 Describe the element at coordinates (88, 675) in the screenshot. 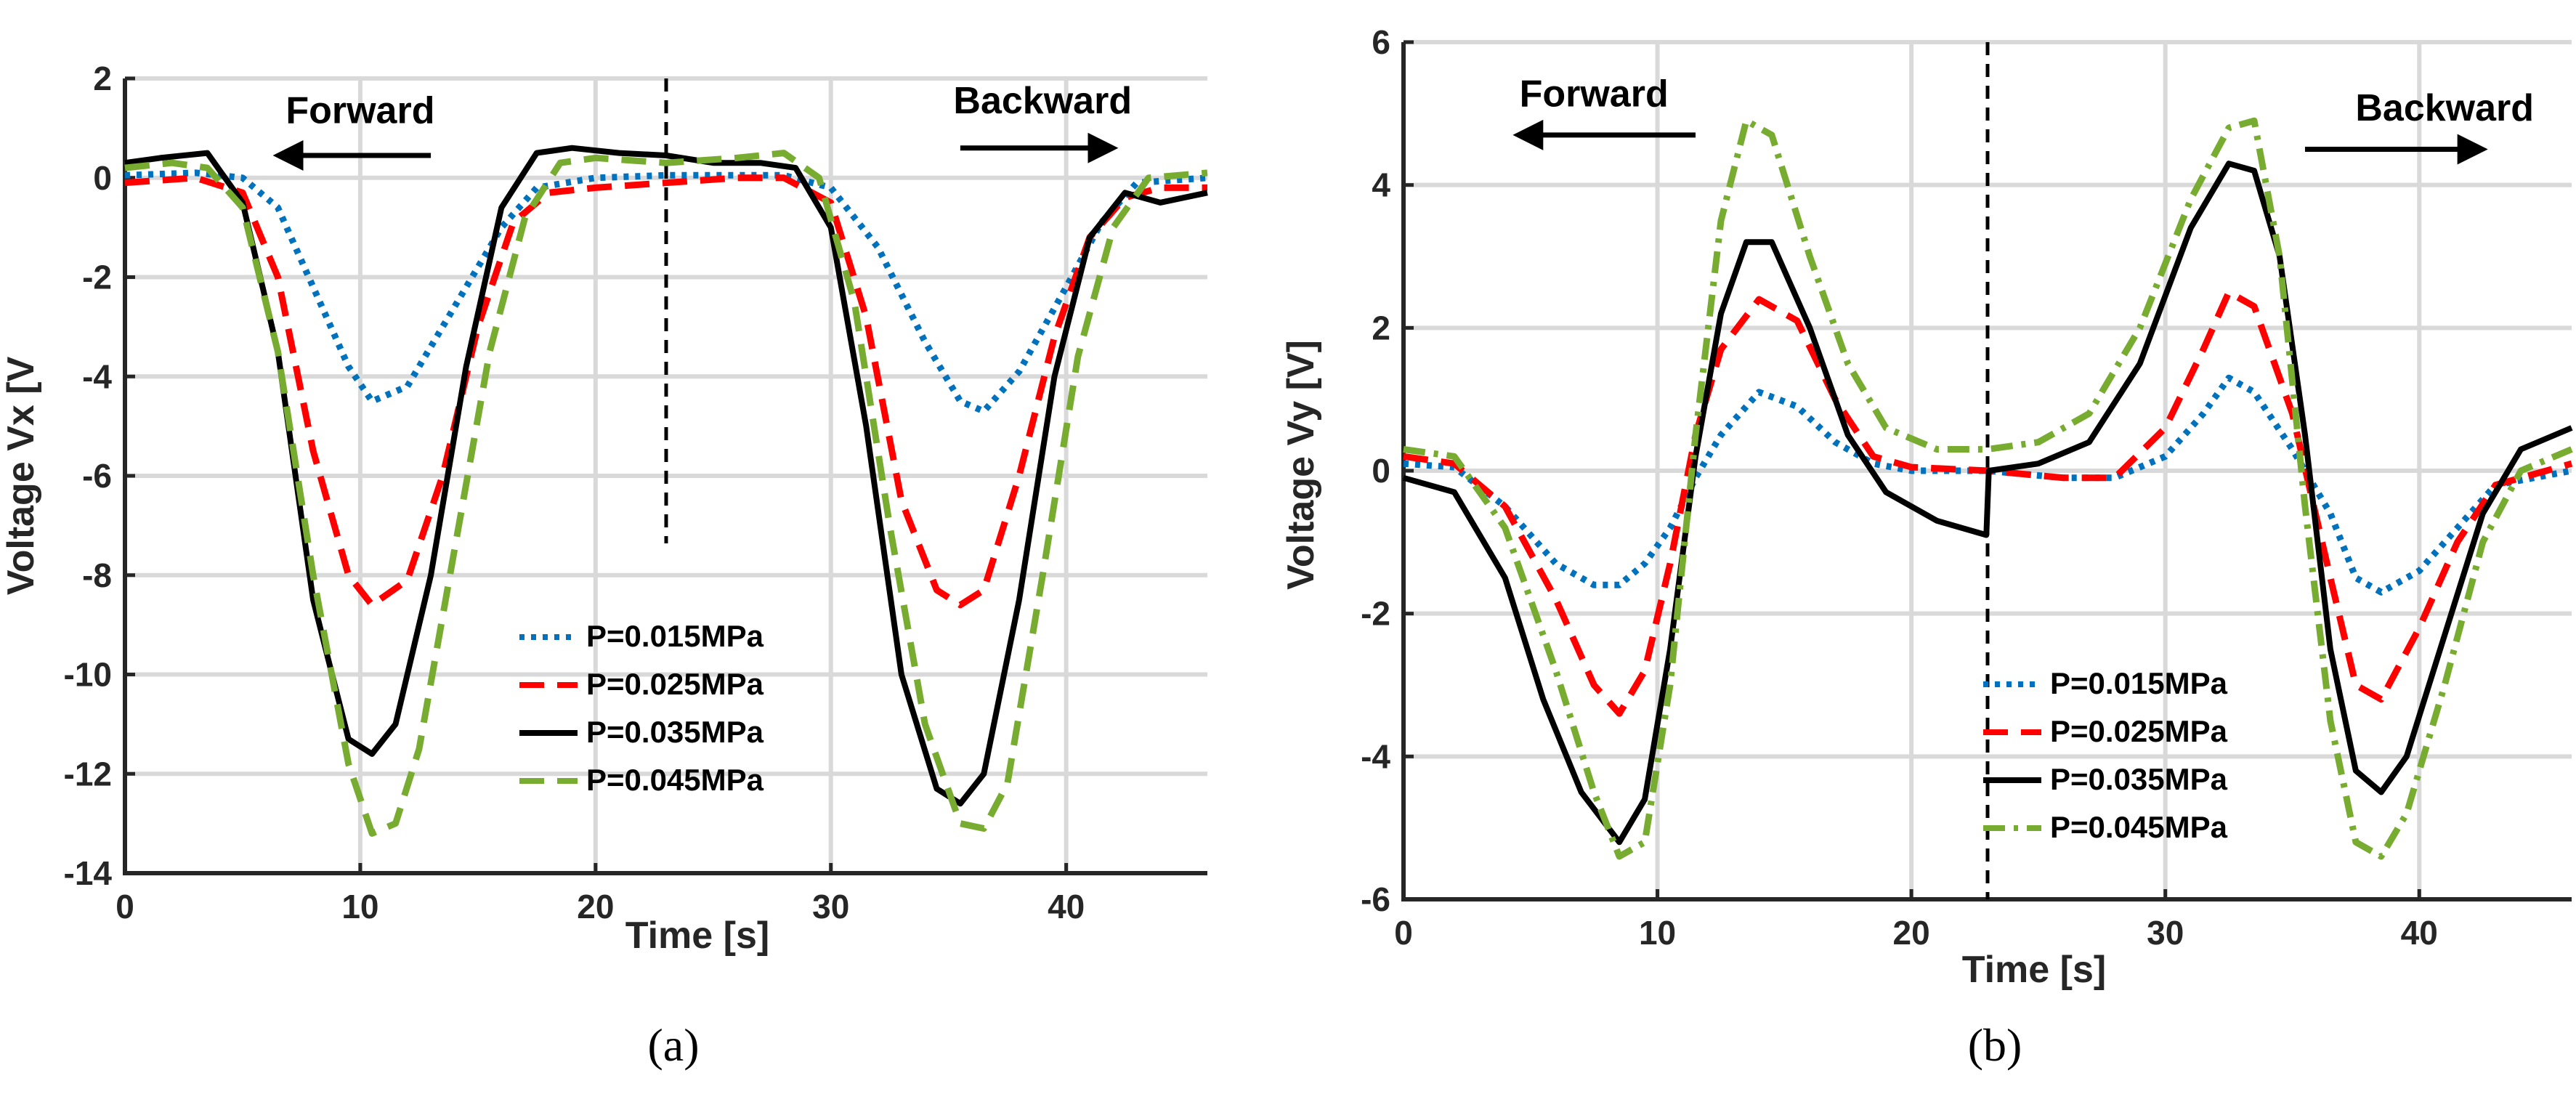

I see `y-tick-label: -10` at that location.